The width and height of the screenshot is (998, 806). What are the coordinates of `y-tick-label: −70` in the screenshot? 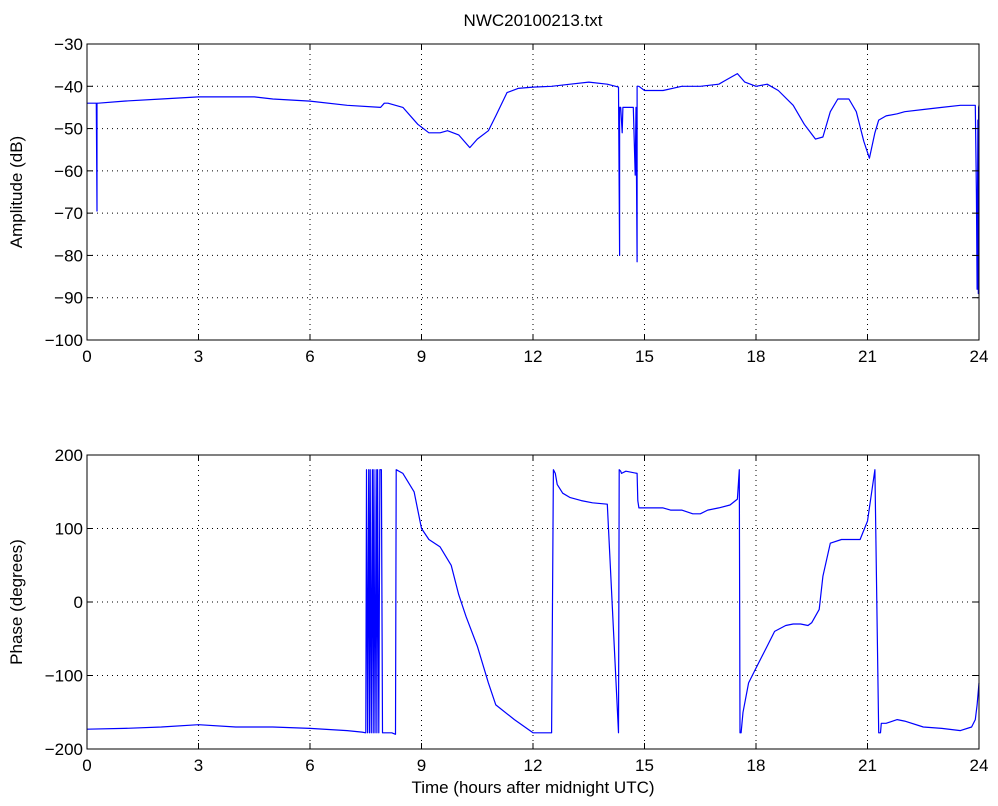 It's located at (68, 213).